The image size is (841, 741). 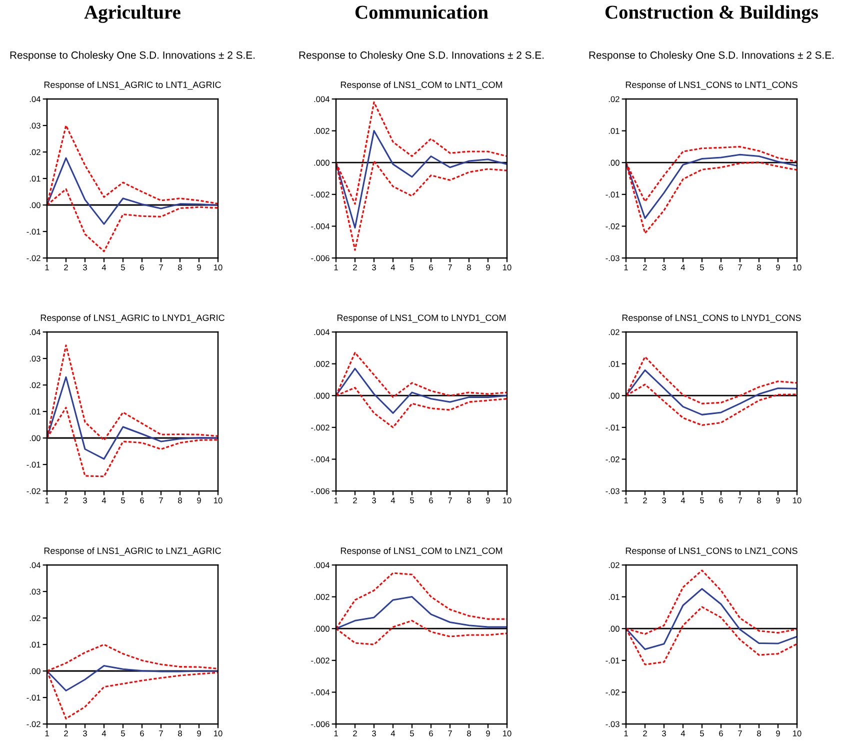 I want to click on chart-title: Response of LNS1_AGRIC to LNT1_AGRIC, so click(x=132, y=85).